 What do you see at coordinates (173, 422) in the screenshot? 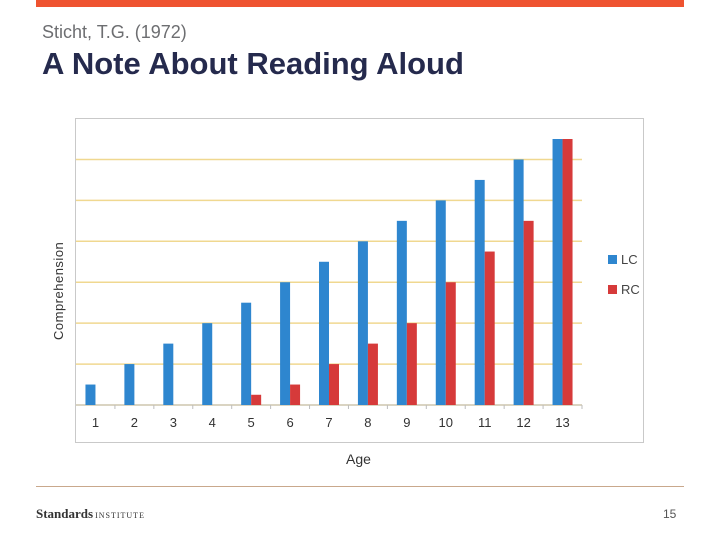
I see `x-tick-label: 3` at bounding box center [173, 422].